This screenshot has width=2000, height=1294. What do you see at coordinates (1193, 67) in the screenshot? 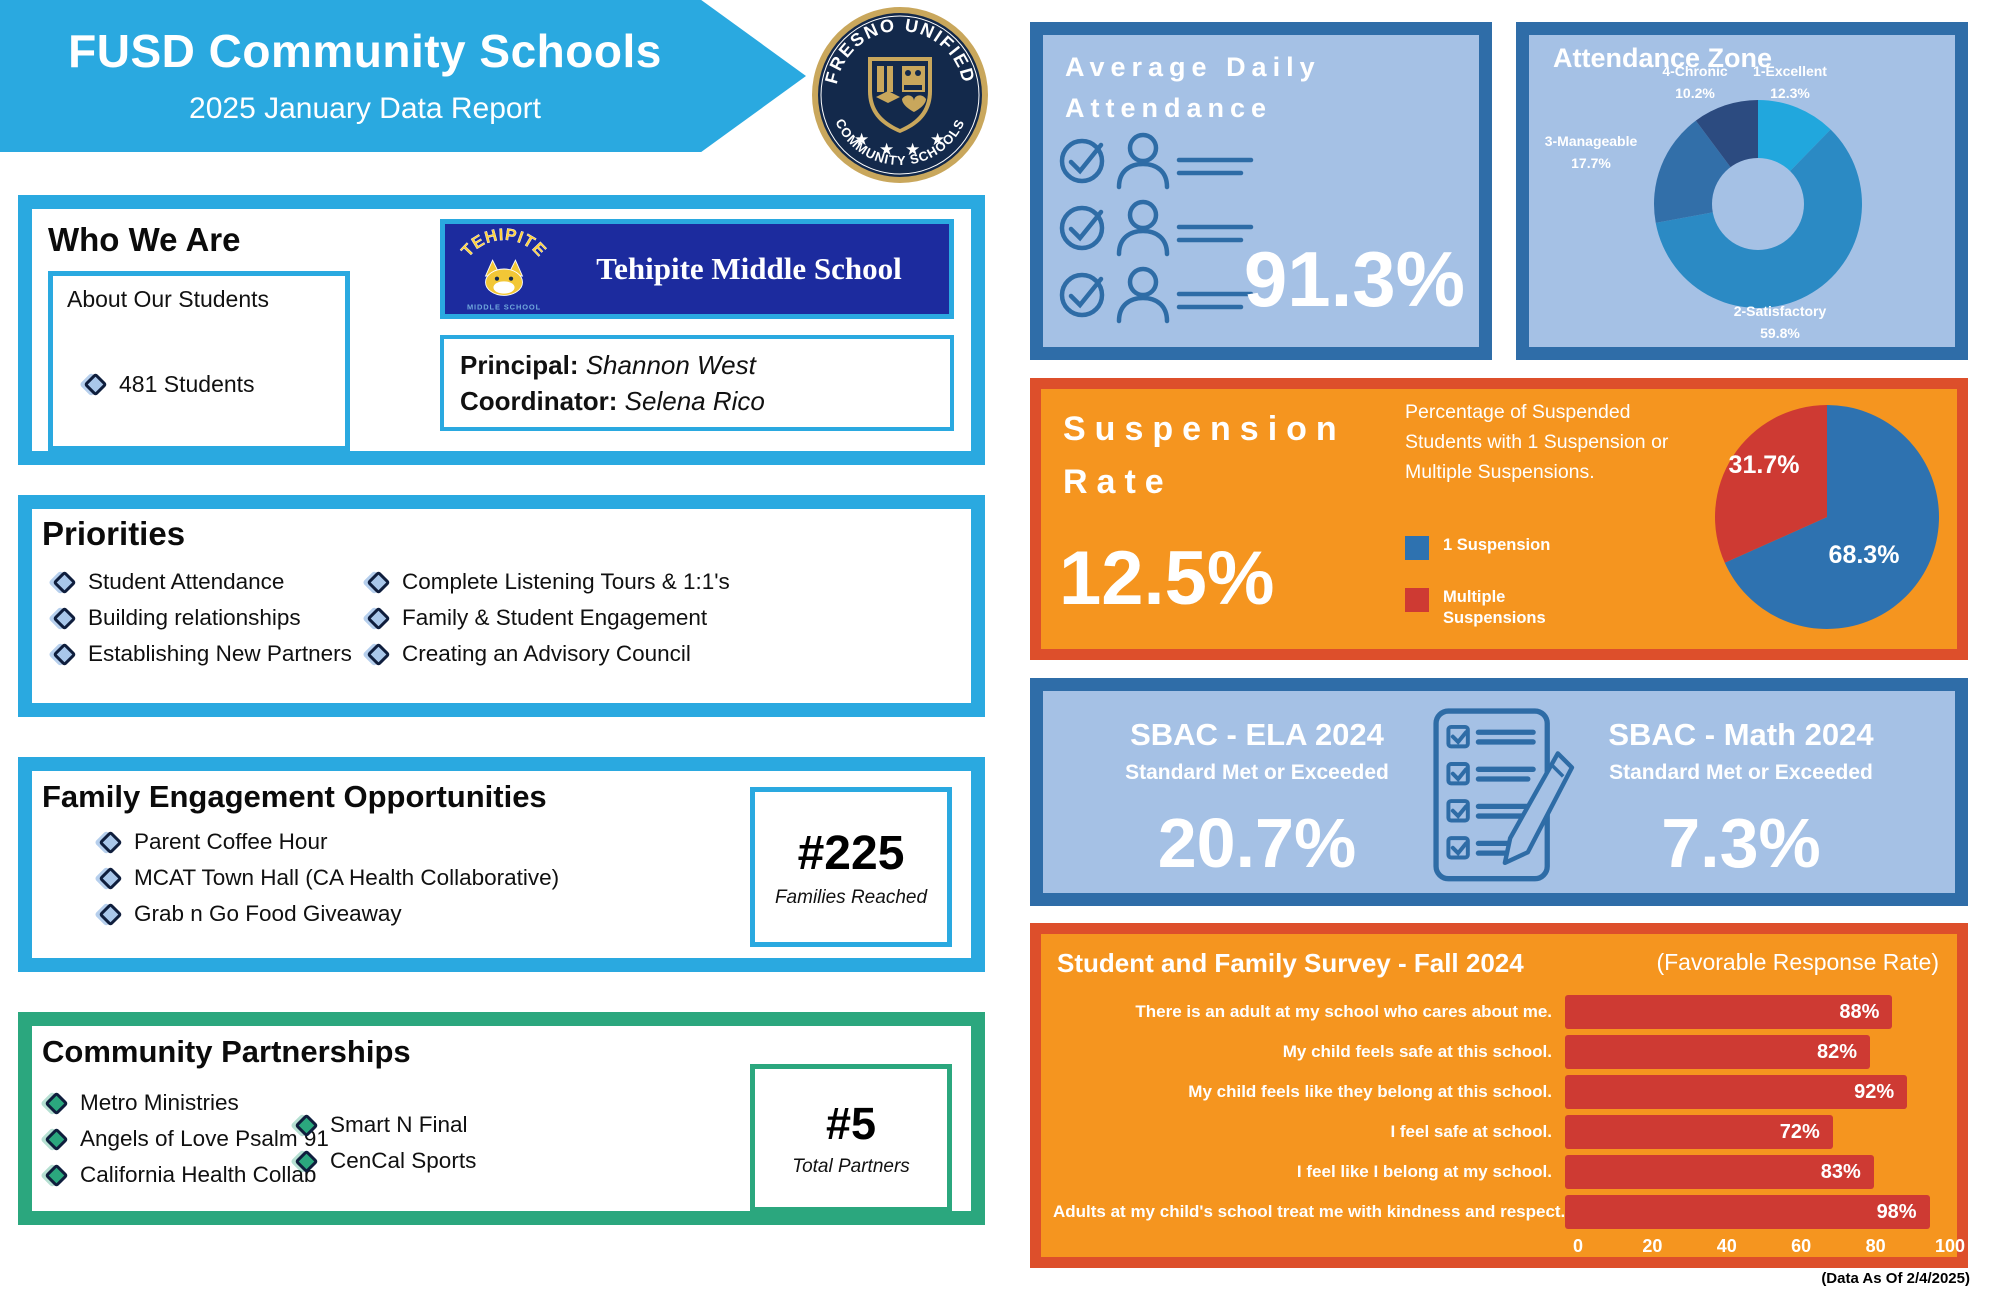
I see `attendance-title-line1: Average Daily` at bounding box center [1193, 67].